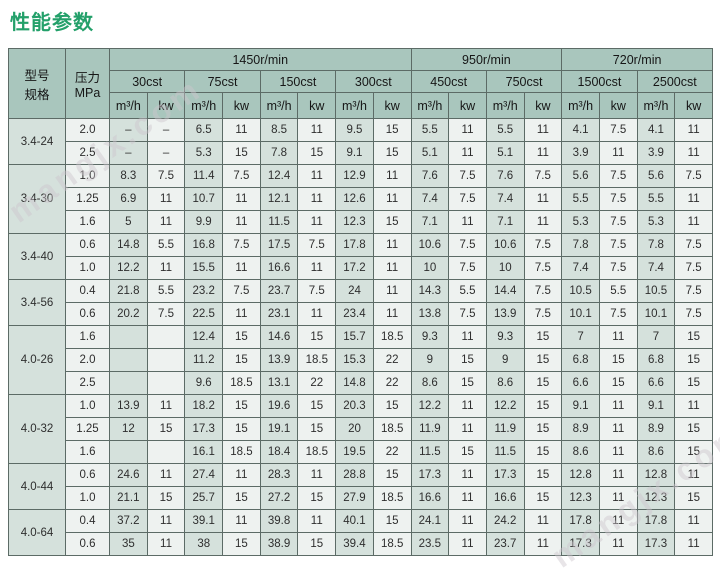  What do you see at coordinates (279, 383) in the screenshot?
I see `flow-value-cell: 13.1` at bounding box center [279, 383].